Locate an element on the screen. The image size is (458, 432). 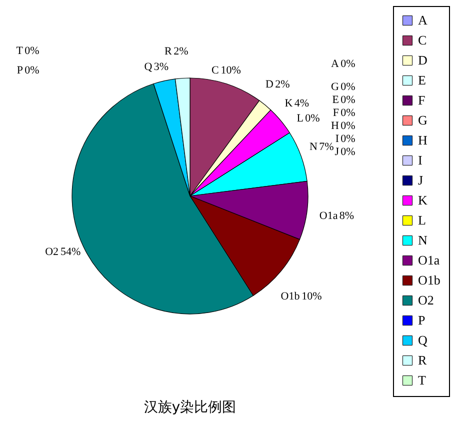
legend-label: H is located at coordinates (423, 140).